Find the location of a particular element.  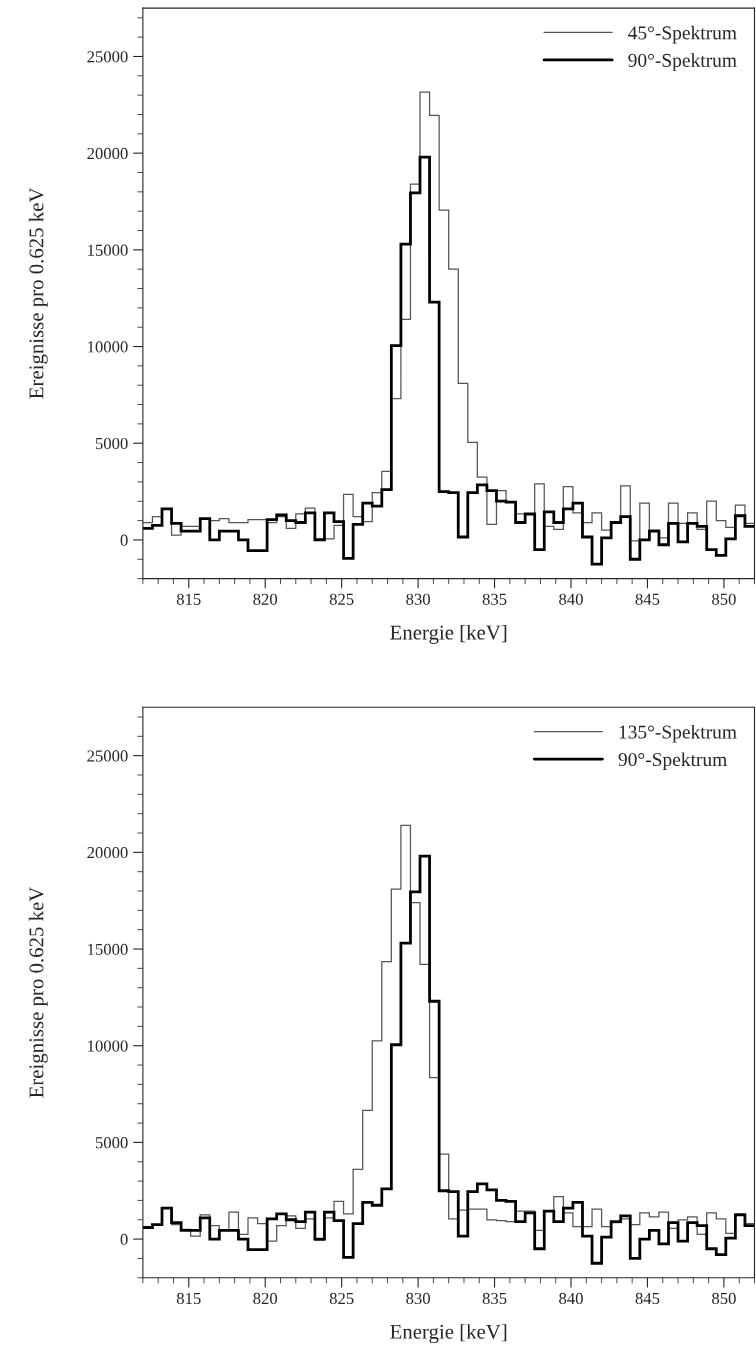

legend-label: 45°-Spektrum is located at coordinates (682, 34).